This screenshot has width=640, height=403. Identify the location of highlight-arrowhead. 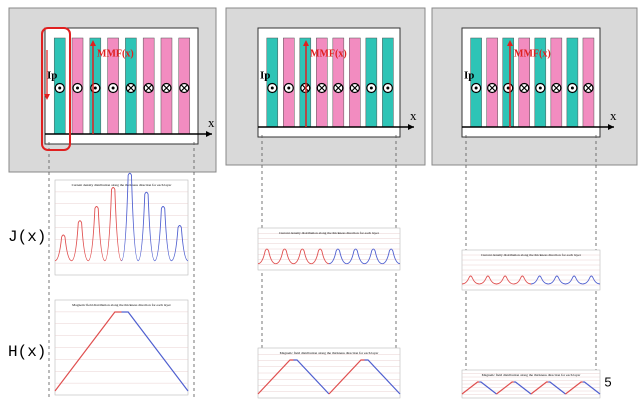
(47, 97).